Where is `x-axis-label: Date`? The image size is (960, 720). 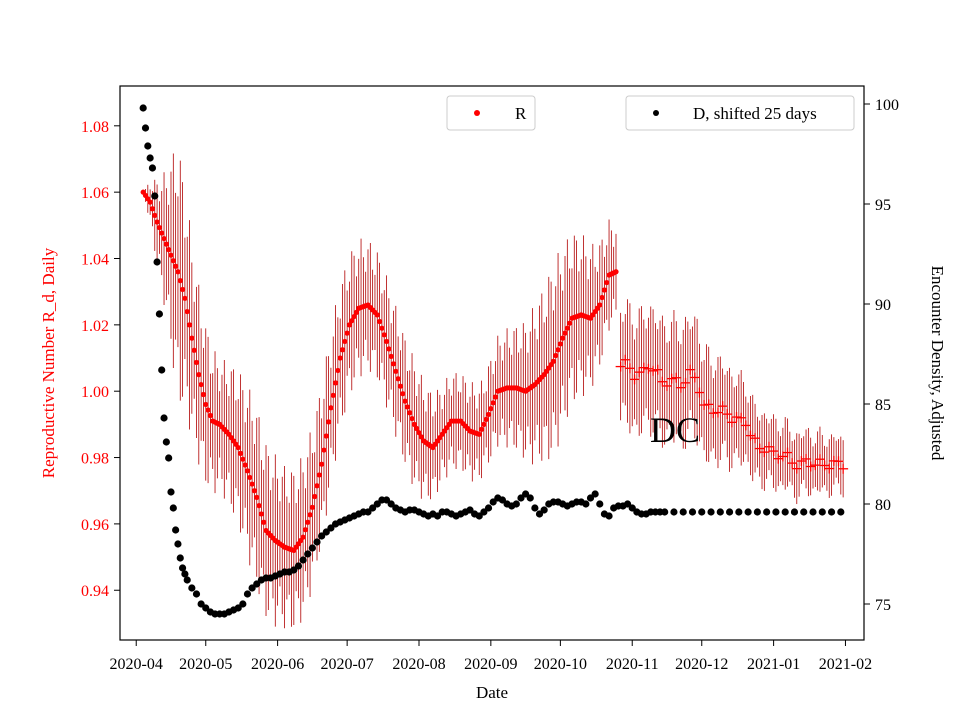 x-axis-label: Date is located at coordinates (492, 692).